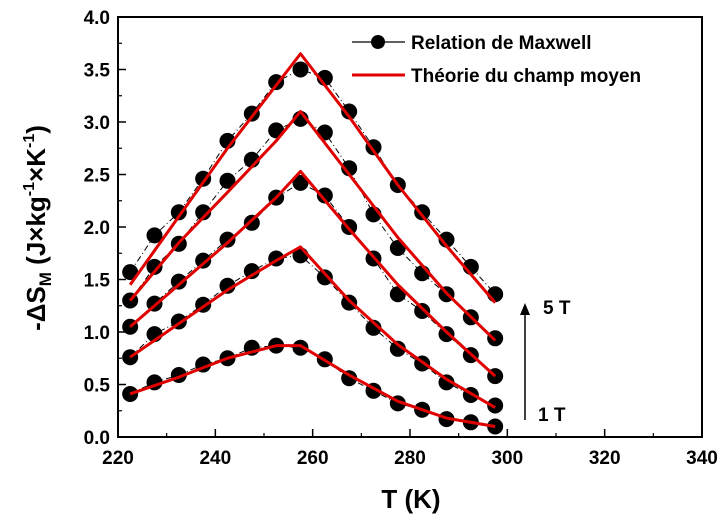 The image size is (726, 529). Describe the element at coordinates (501, 43) in the screenshot. I see `legend-maxwell-label: Relation de Maxwell` at that location.